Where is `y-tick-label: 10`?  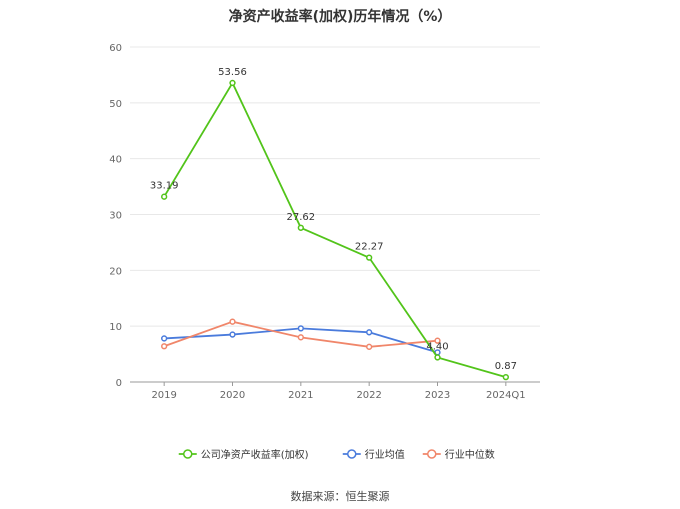
y-tick-label: 10 is located at coordinates (115, 327).